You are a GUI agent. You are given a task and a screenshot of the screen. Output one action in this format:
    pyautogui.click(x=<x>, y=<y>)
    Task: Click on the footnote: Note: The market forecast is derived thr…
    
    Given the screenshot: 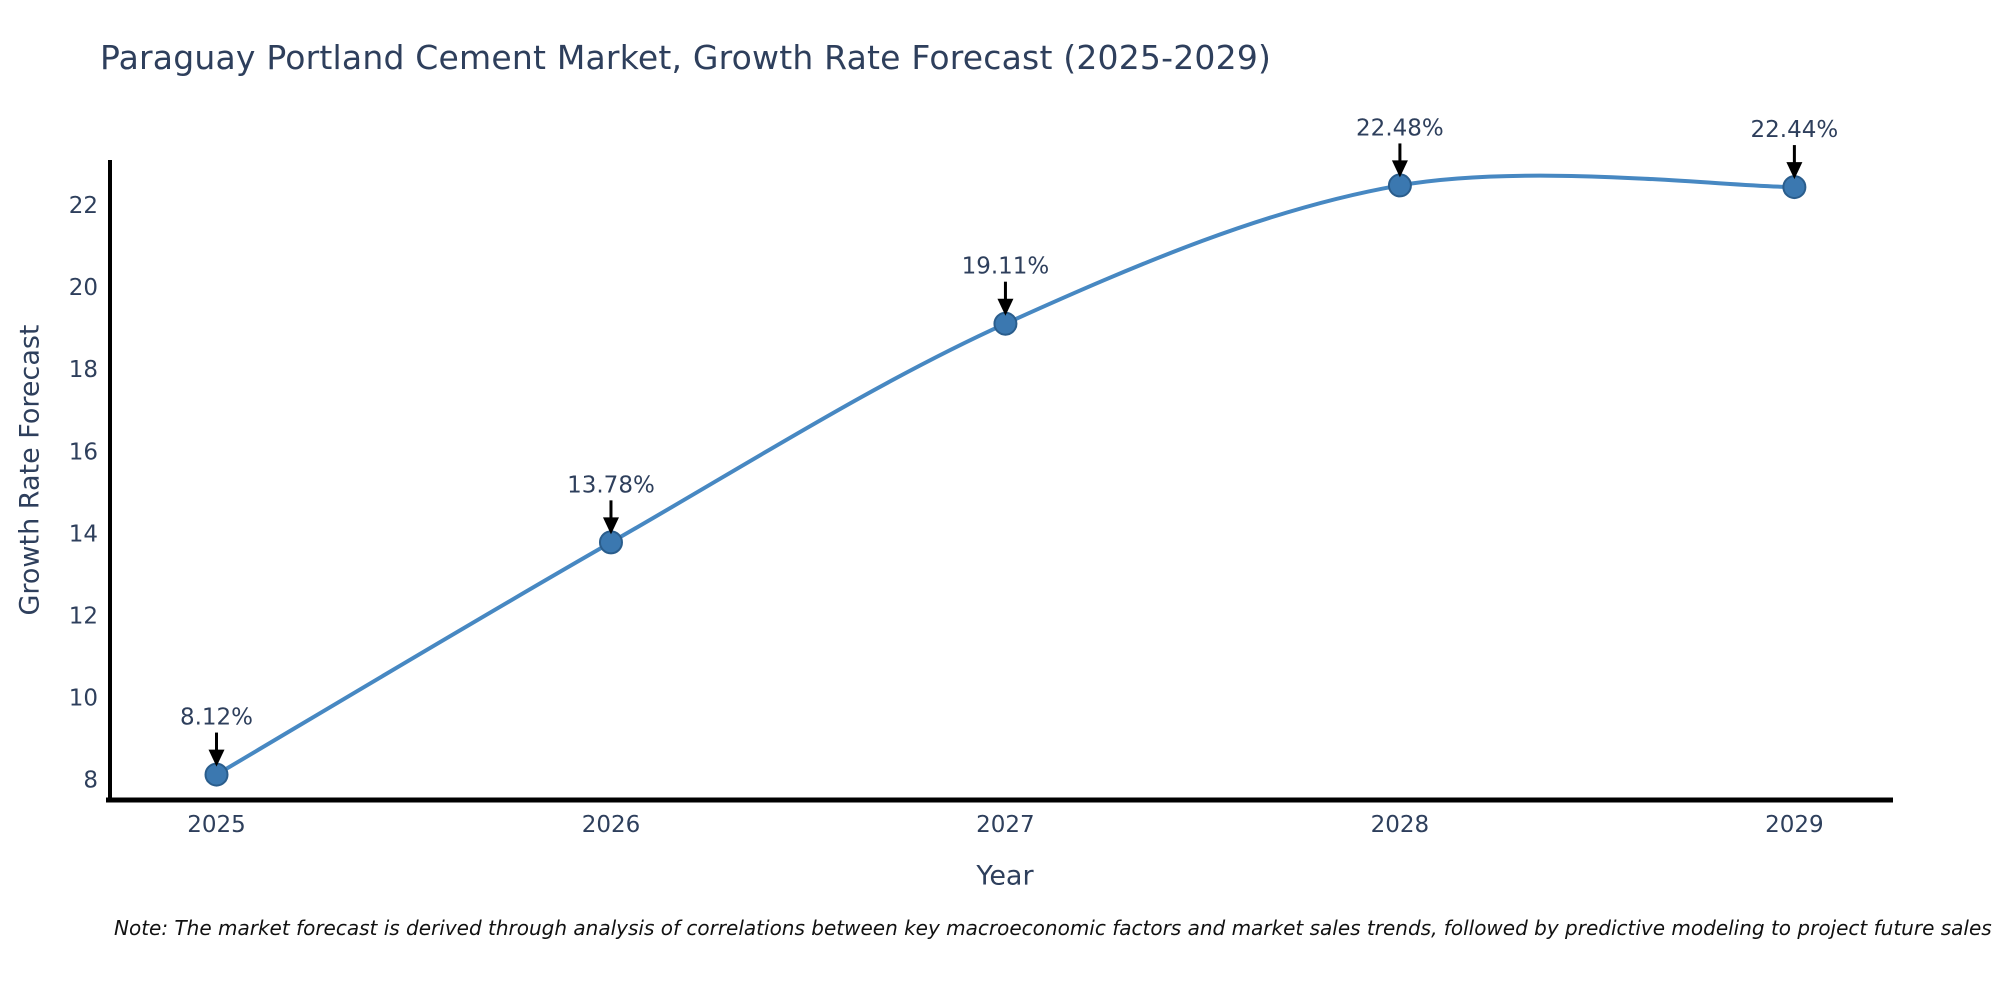 What is the action you would take?
    pyautogui.click(x=1053, y=928)
    